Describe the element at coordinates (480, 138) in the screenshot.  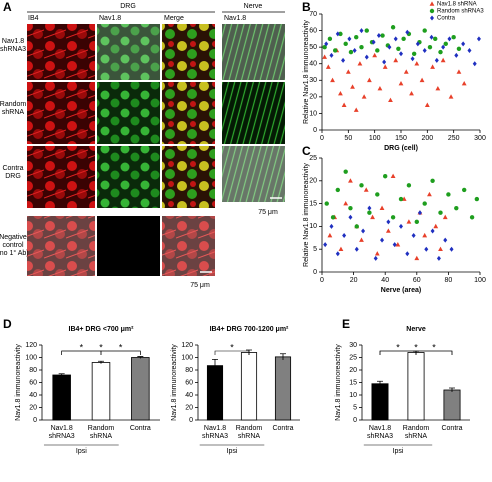
I see `x-tick-label: 300` at that location.